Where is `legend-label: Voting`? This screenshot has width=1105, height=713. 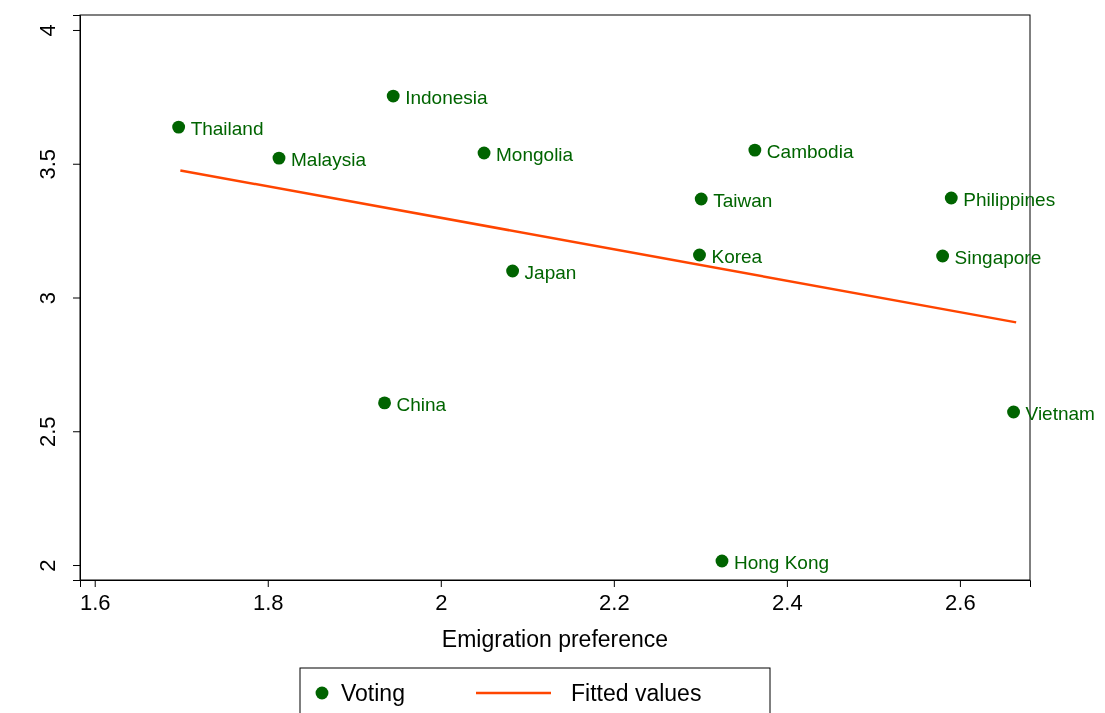 legend-label: Voting is located at coordinates (373, 693).